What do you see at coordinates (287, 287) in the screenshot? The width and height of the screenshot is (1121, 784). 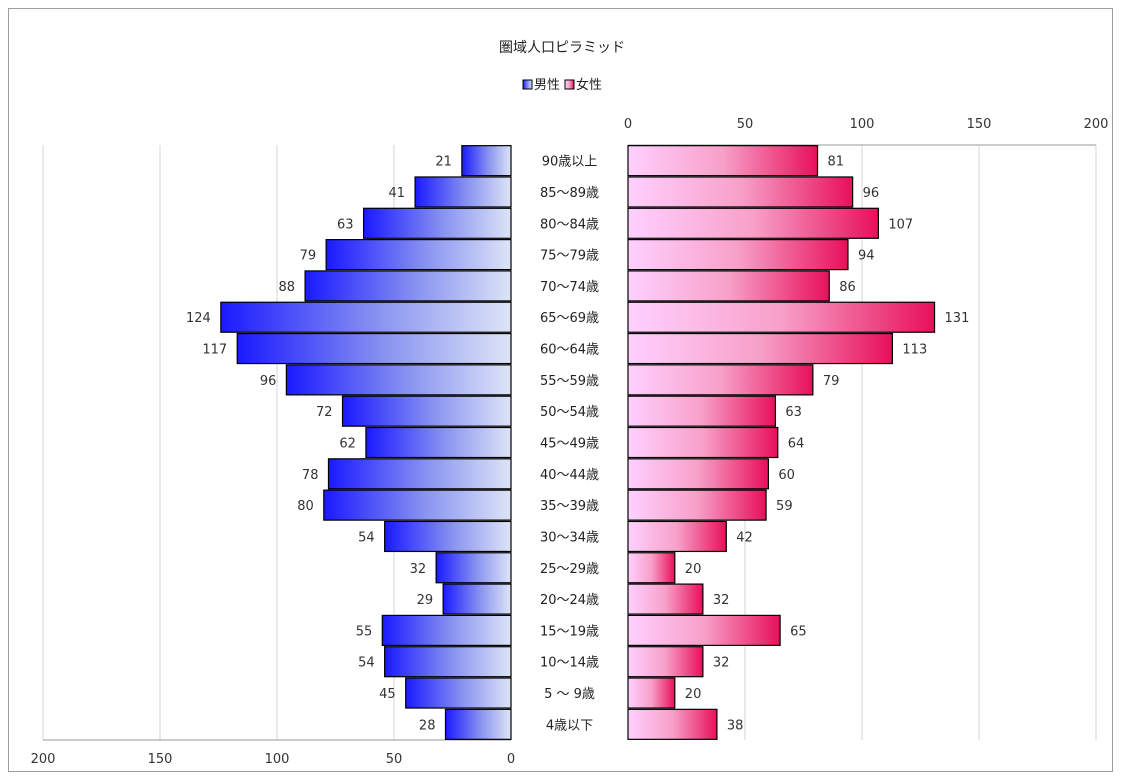 I see `data-label-male-4: 88` at bounding box center [287, 287].